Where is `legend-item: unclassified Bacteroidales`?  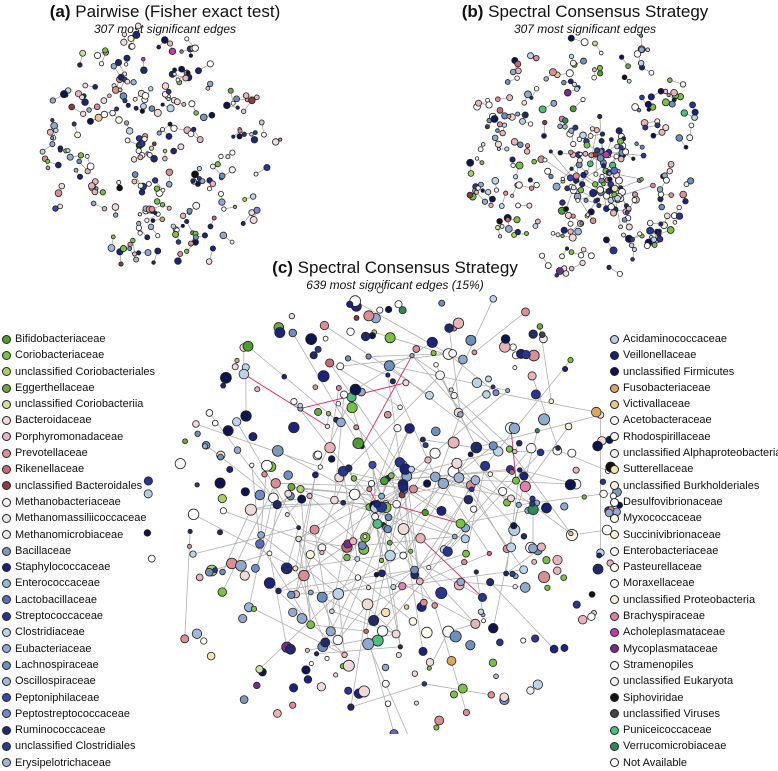 legend-item: unclassified Bacteroidales is located at coordinates (78, 486).